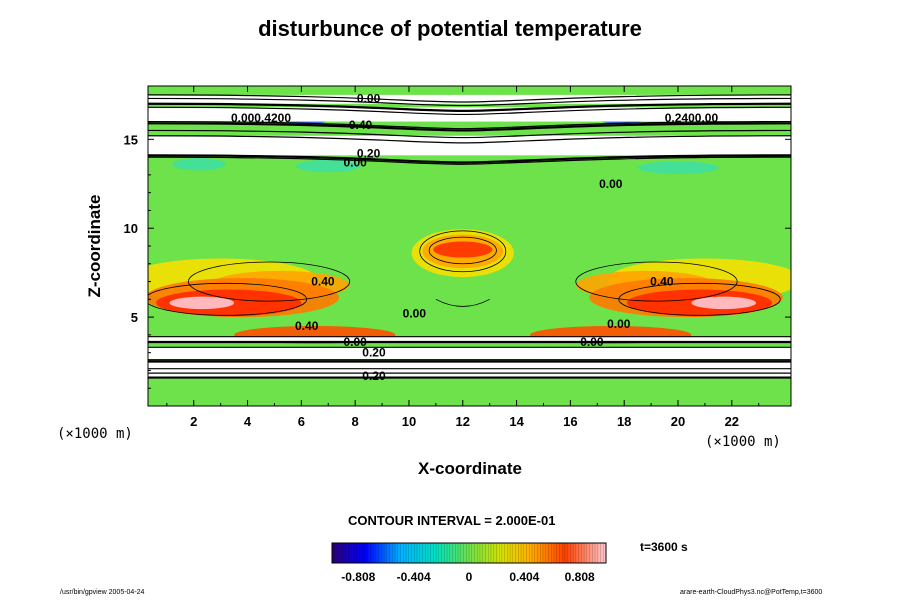 Image resolution: width=900 pixels, height=600 pixels. I want to click on y-tick-label-10: 10, so click(131, 228).